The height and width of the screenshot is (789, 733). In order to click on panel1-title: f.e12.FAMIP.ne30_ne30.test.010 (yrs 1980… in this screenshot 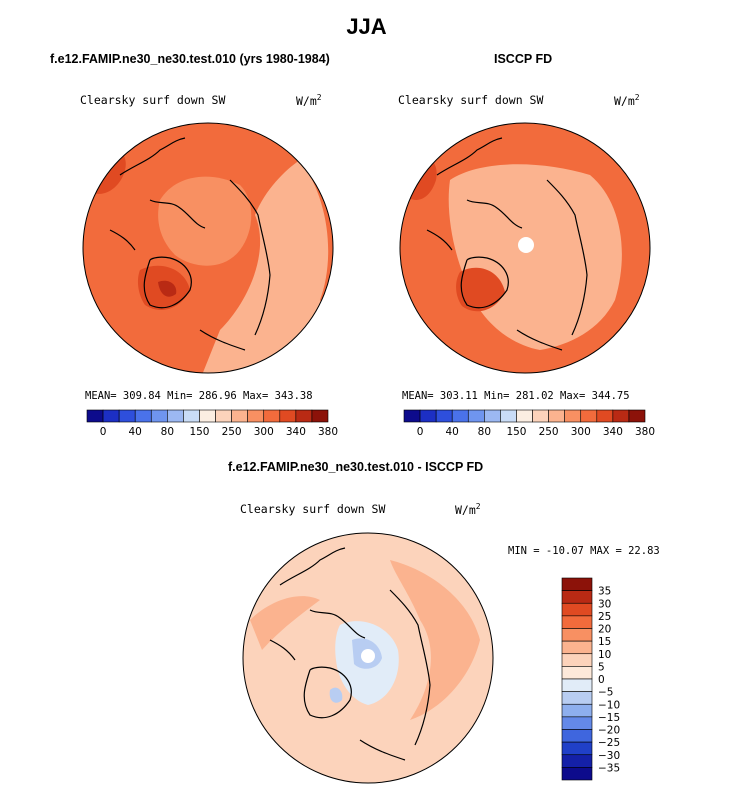, I will do `click(190, 59)`.